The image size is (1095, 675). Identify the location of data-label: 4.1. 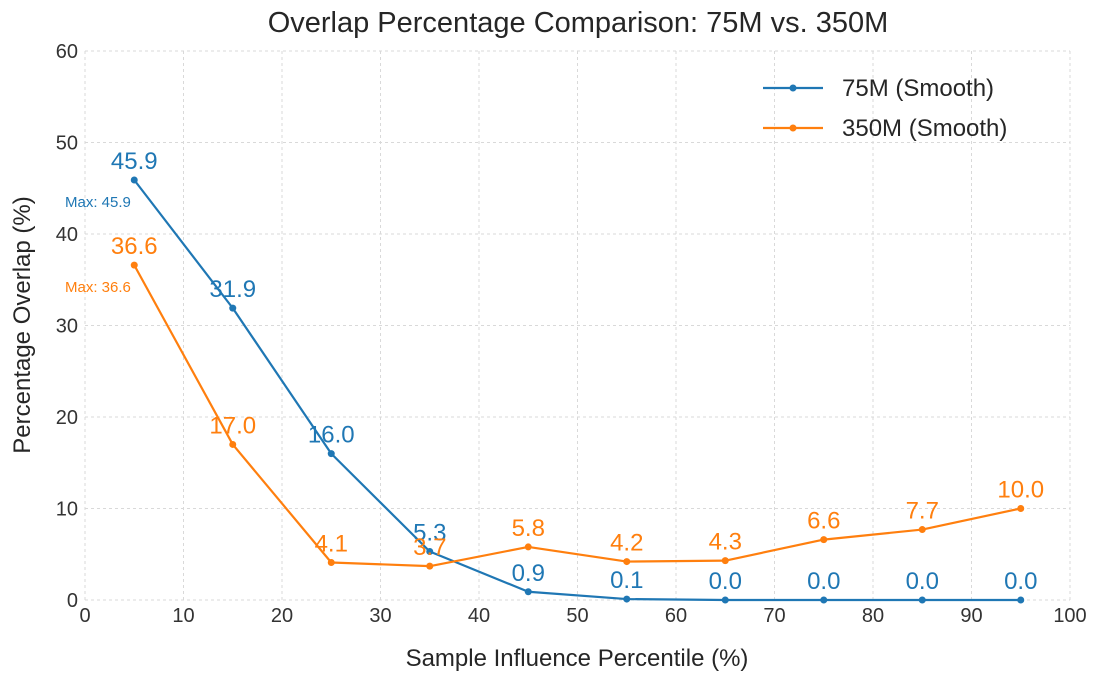
(331, 543).